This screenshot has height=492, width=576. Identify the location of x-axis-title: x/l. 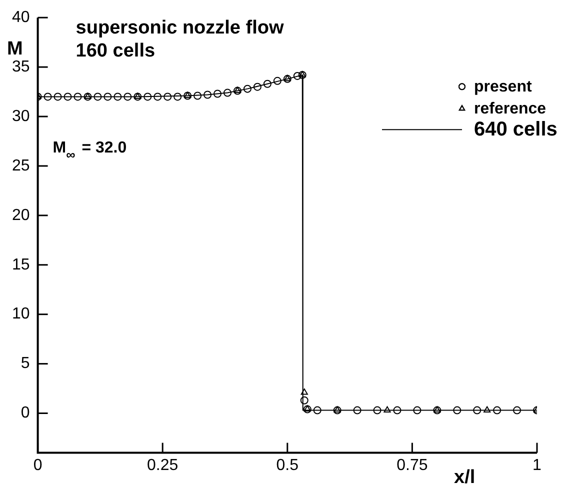
(465, 477).